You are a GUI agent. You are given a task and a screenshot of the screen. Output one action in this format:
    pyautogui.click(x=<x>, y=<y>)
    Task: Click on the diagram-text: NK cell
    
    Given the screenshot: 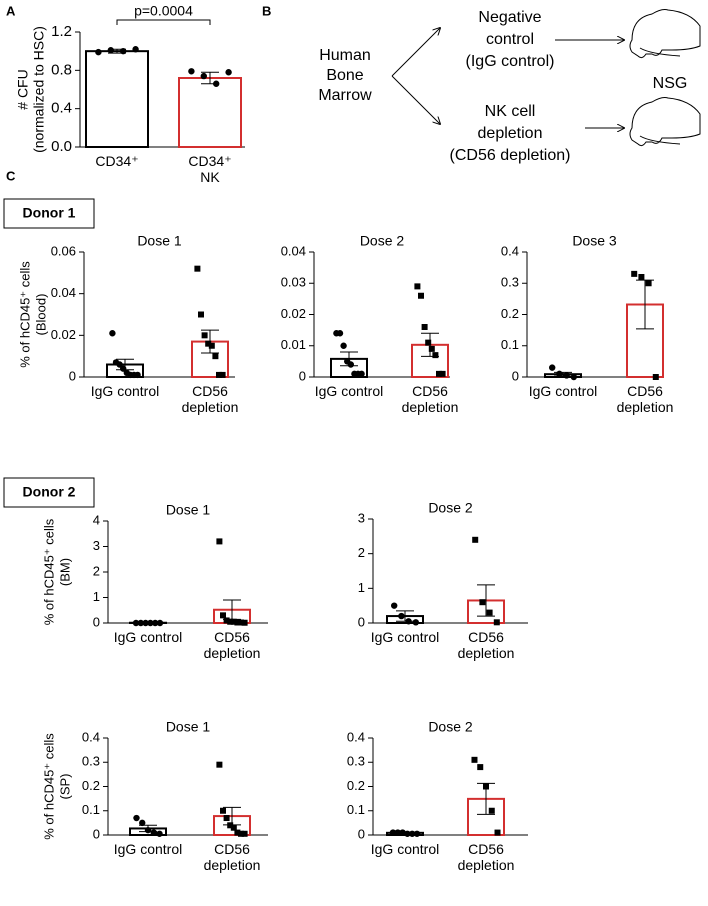 What is the action you would take?
    pyautogui.click(x=510, y=111)
    